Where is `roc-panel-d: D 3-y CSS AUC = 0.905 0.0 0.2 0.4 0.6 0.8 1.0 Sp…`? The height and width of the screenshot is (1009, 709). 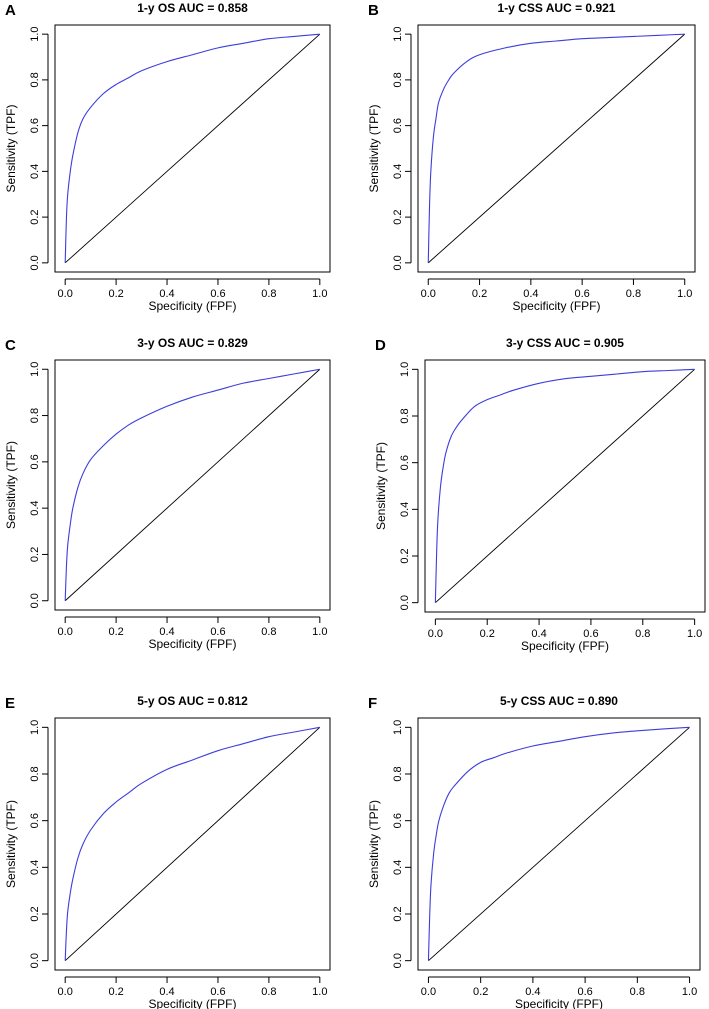
roc-panel-d: D 3-y CSS AUC = 0.905 0.0 0.2 0.4 0.6 0.8 1.0 Sp… is located at coordinates (540, 494).